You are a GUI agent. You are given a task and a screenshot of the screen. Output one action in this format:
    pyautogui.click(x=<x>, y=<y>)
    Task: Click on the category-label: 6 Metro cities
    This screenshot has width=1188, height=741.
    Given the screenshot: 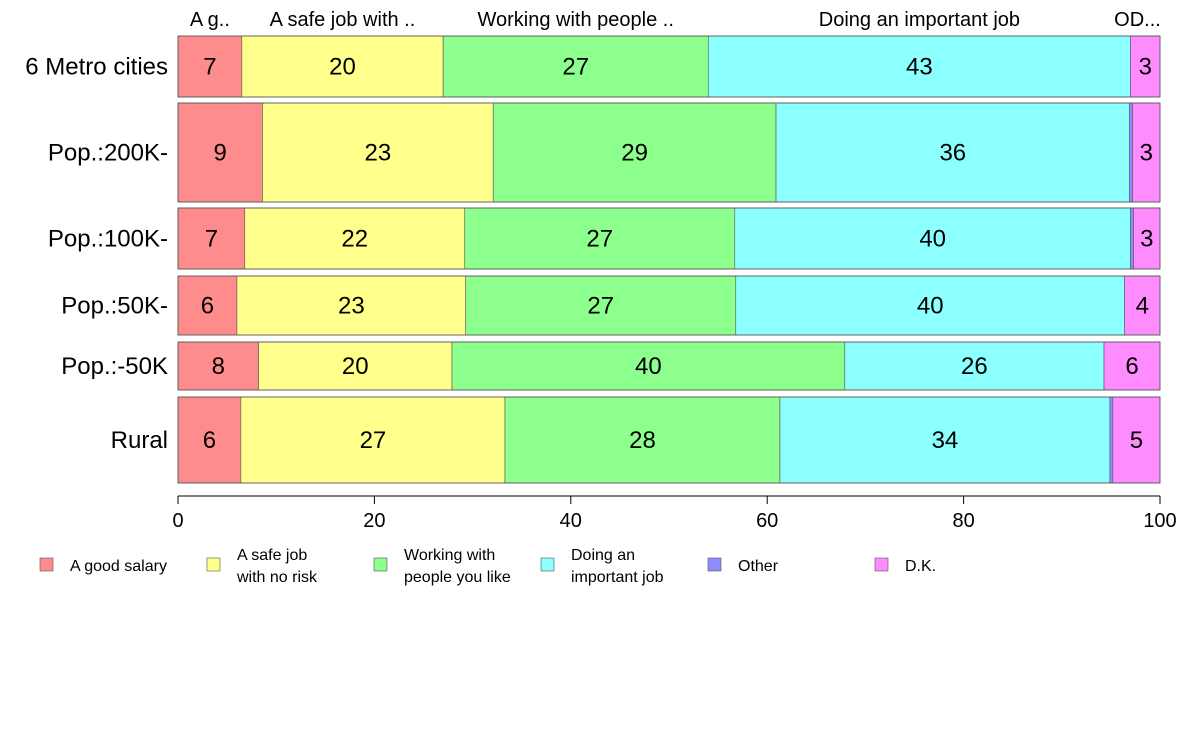 What is the action you would take?
    pyautogui.click(x=96, y=67)
    